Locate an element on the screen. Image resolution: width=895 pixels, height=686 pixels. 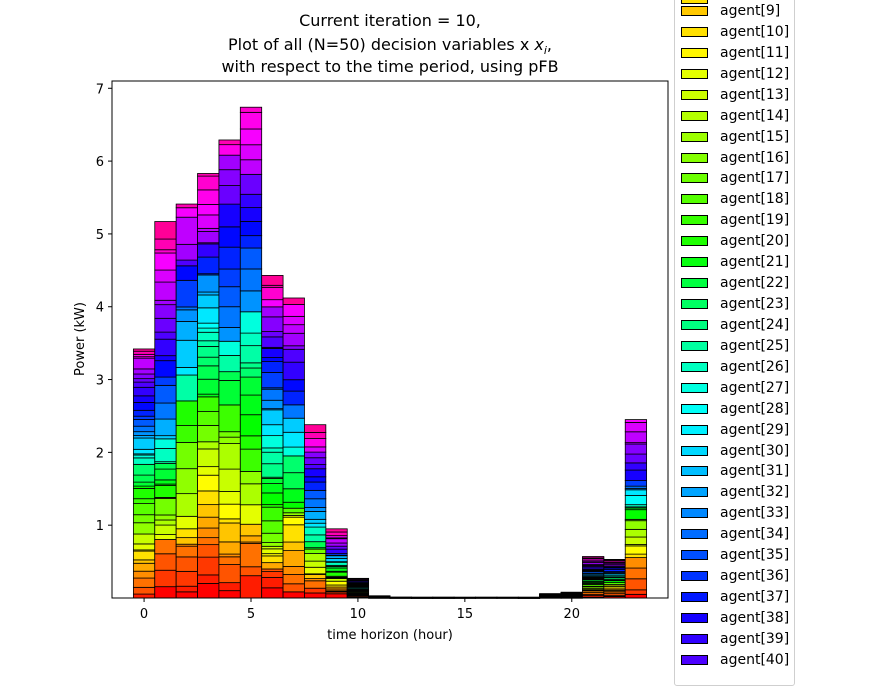
legend-item: agent[34] is located at coordinates (735, 534).